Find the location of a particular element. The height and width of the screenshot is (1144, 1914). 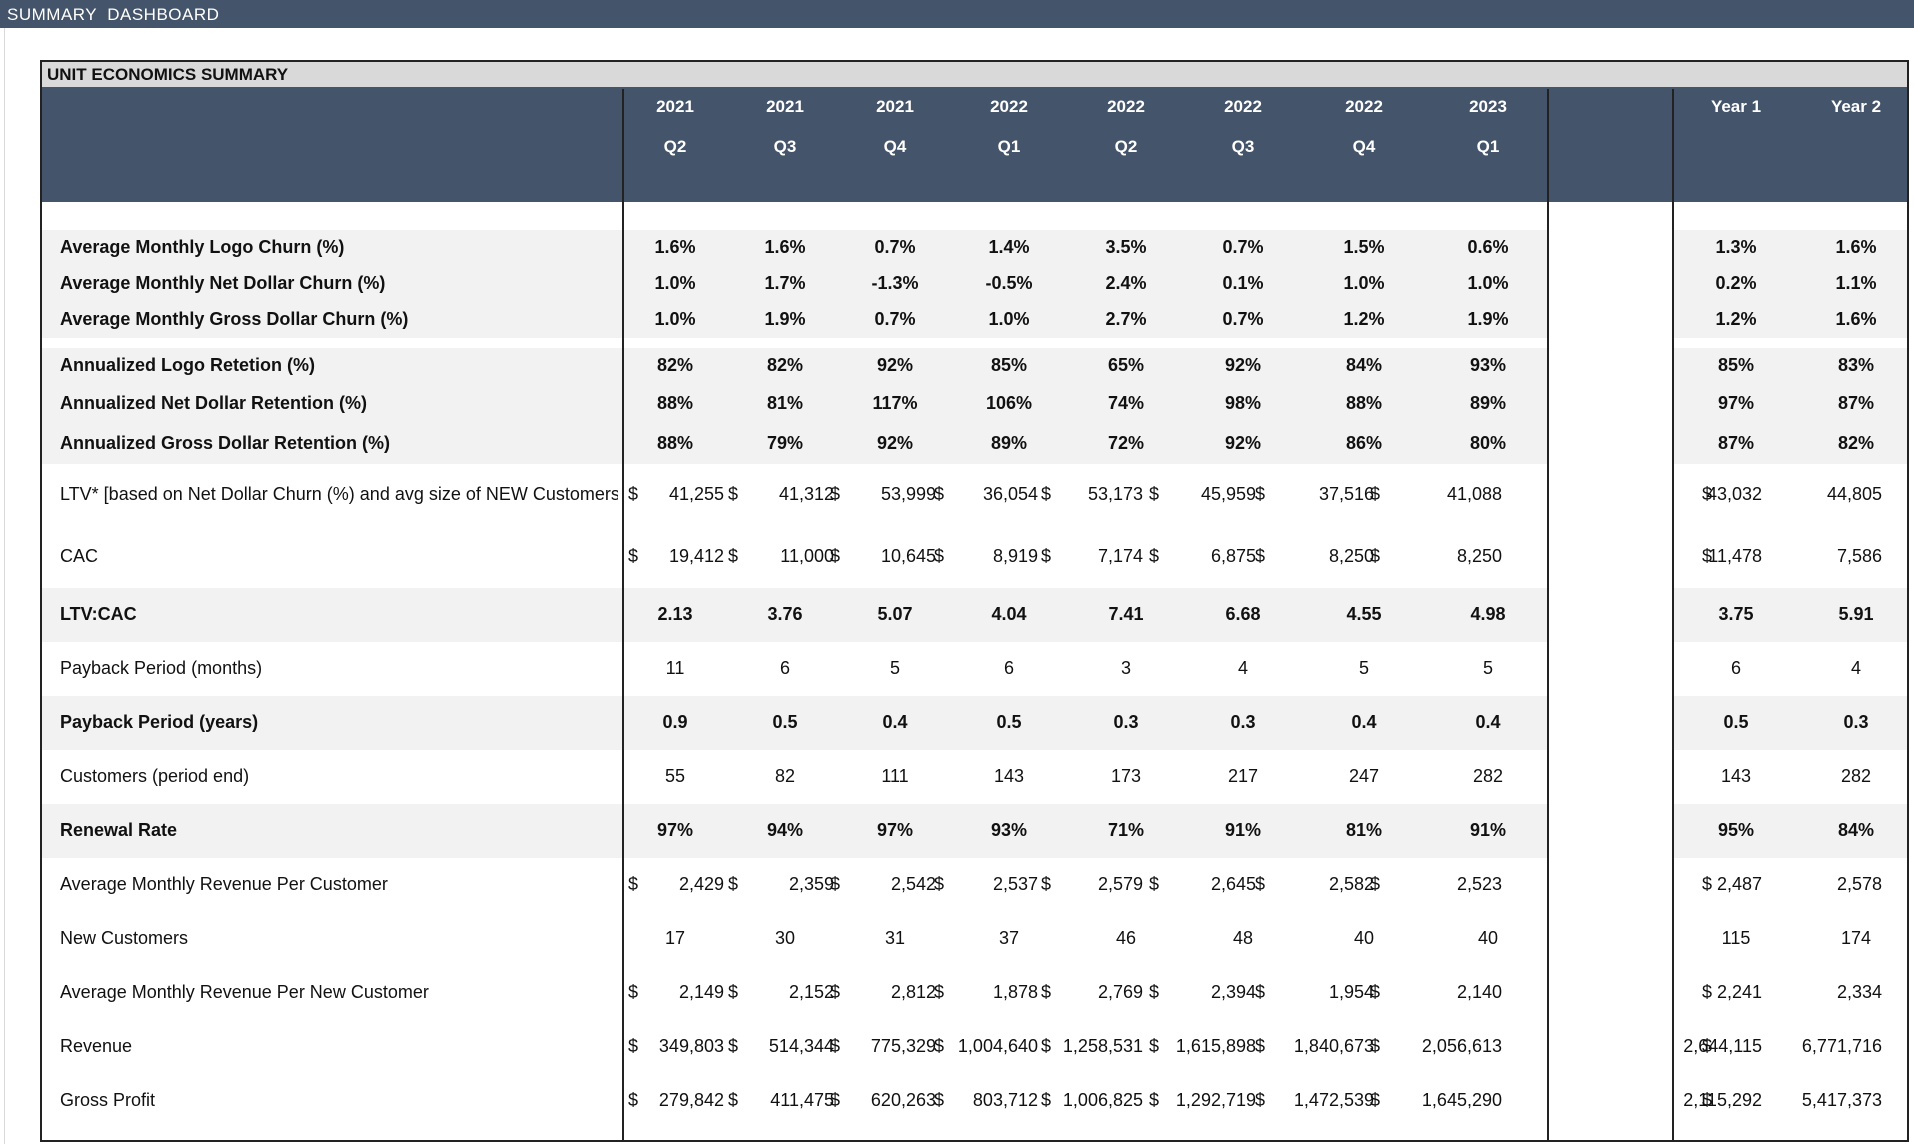

cell-value: 82% is located at coordinates (785, 365).